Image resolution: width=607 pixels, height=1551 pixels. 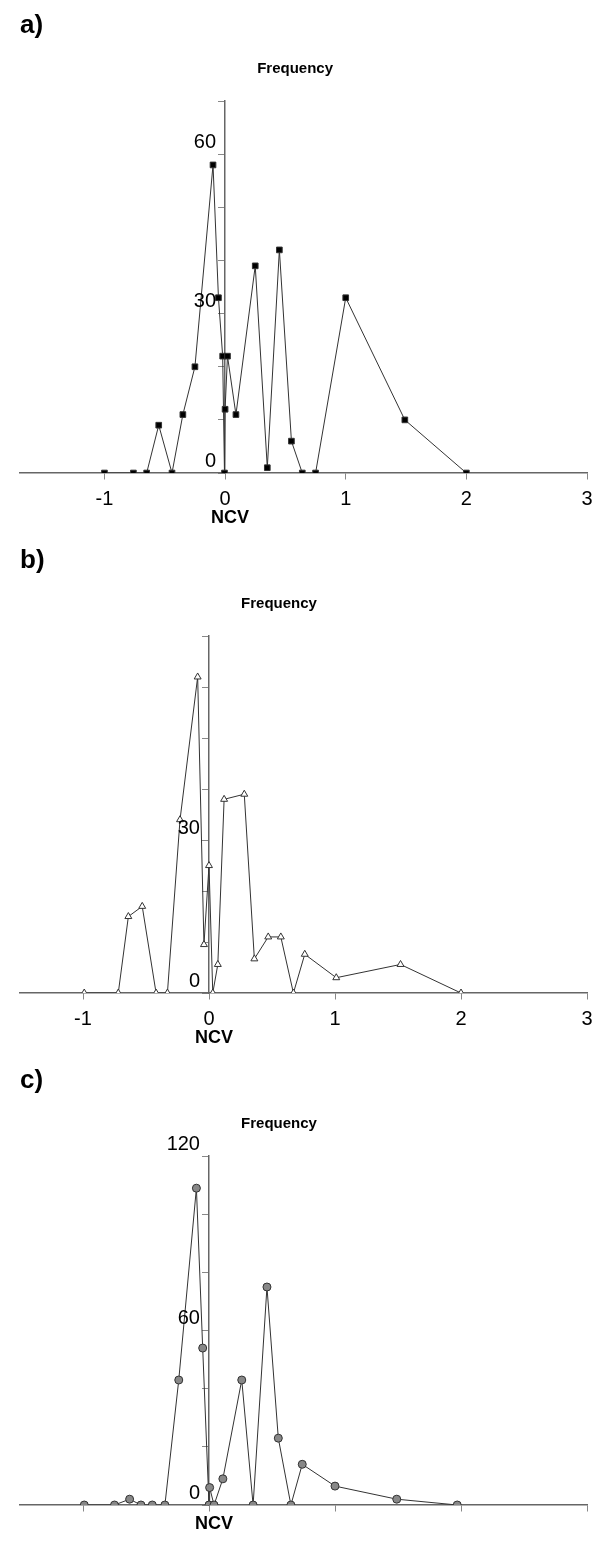 What do you see at coordinates (183, 1142) in the screenshot?
I see `y-tick-label: 120` at bounding box center [183, 1142].